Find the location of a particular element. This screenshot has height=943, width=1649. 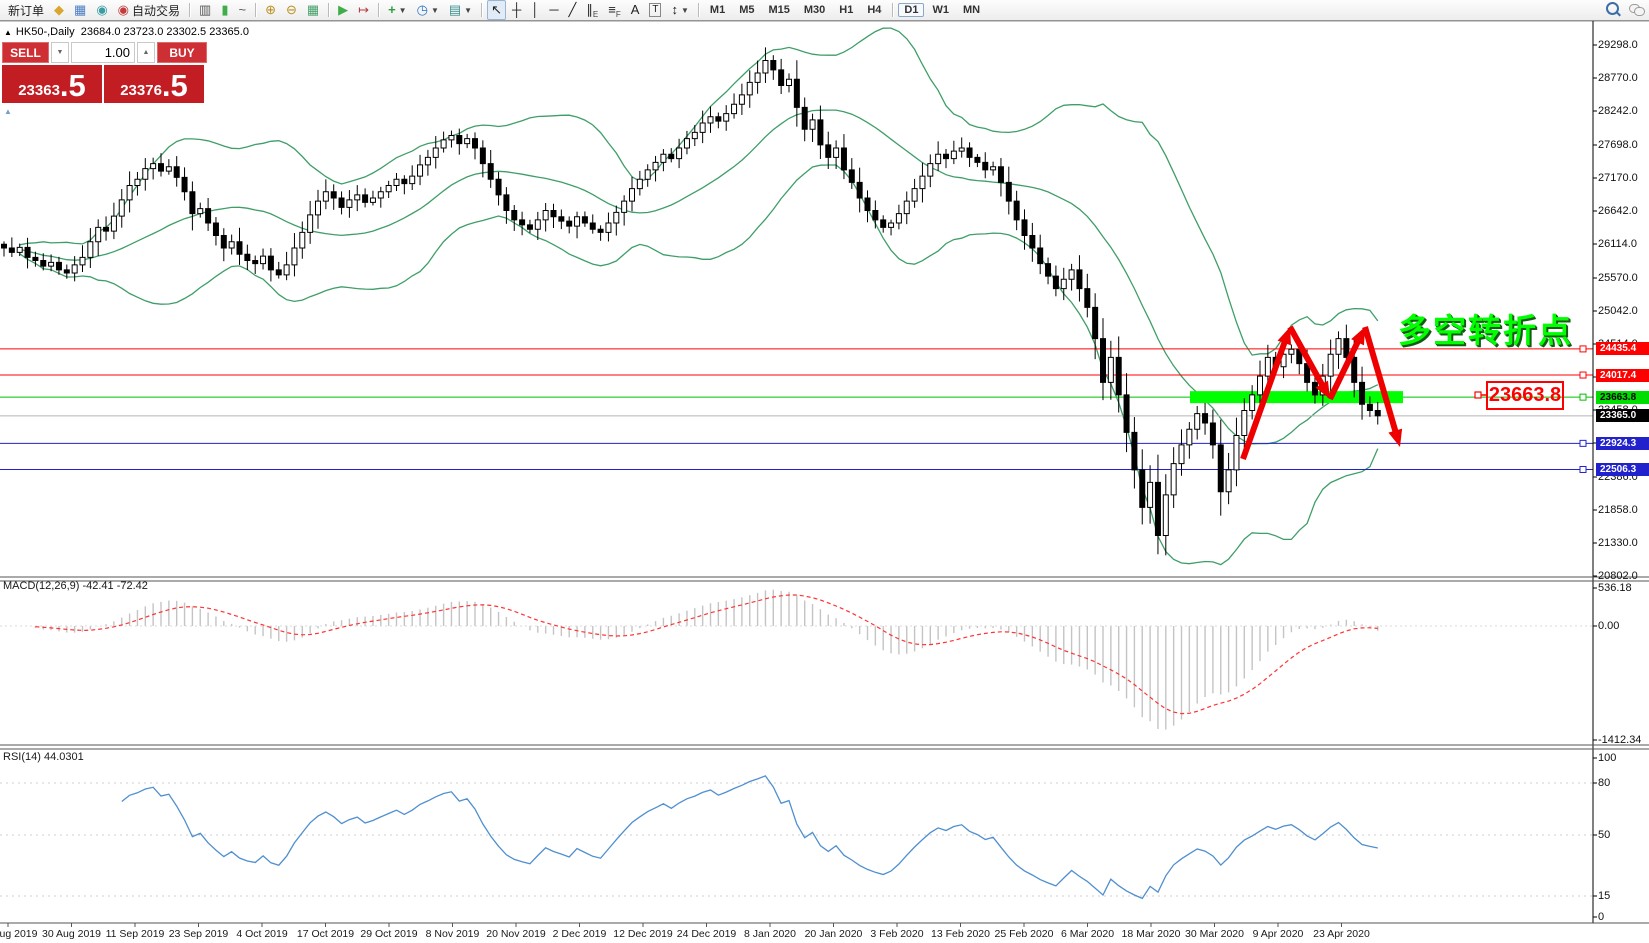

sell-button: SELL is located at coordinates (25, 52).